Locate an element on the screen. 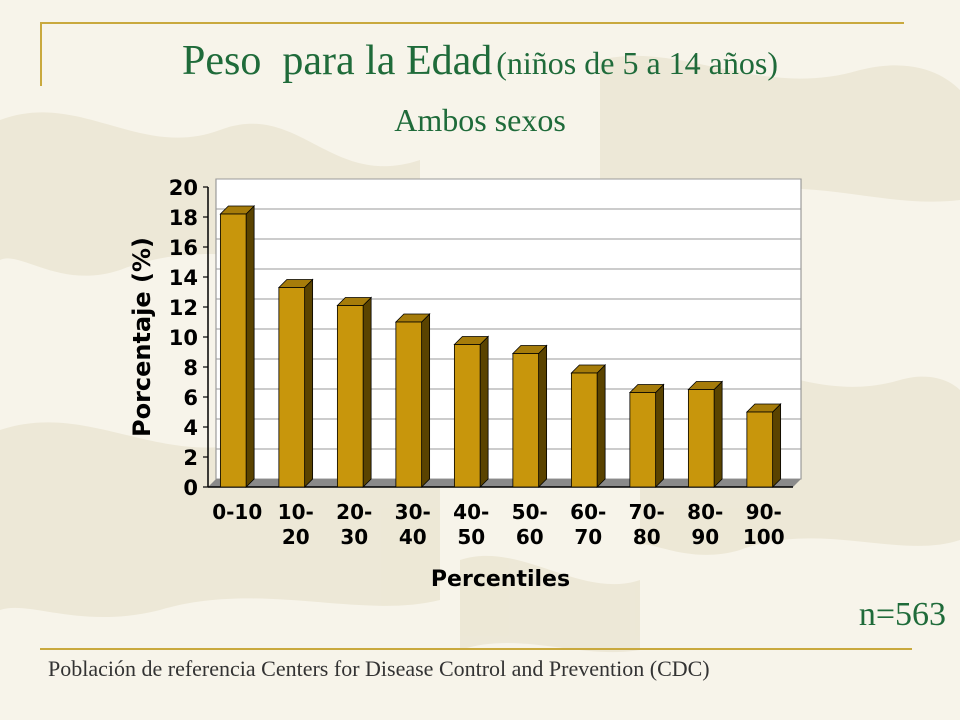 The height and width of the screenshot is (720, 960). sample-size-label: n=563 is located at coordinates (902, 614).